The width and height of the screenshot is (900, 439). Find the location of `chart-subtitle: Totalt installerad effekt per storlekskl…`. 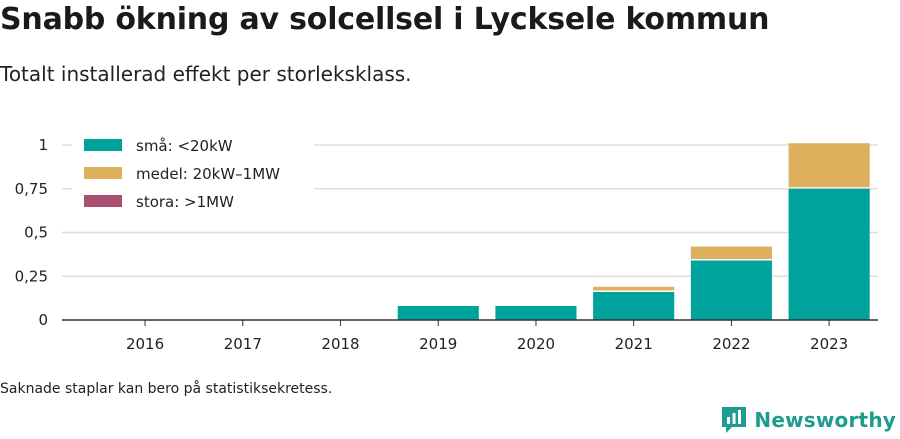

chart-subtitle: Totalt installerad effekt per storlekskl… is located at coordinates (206, 74).